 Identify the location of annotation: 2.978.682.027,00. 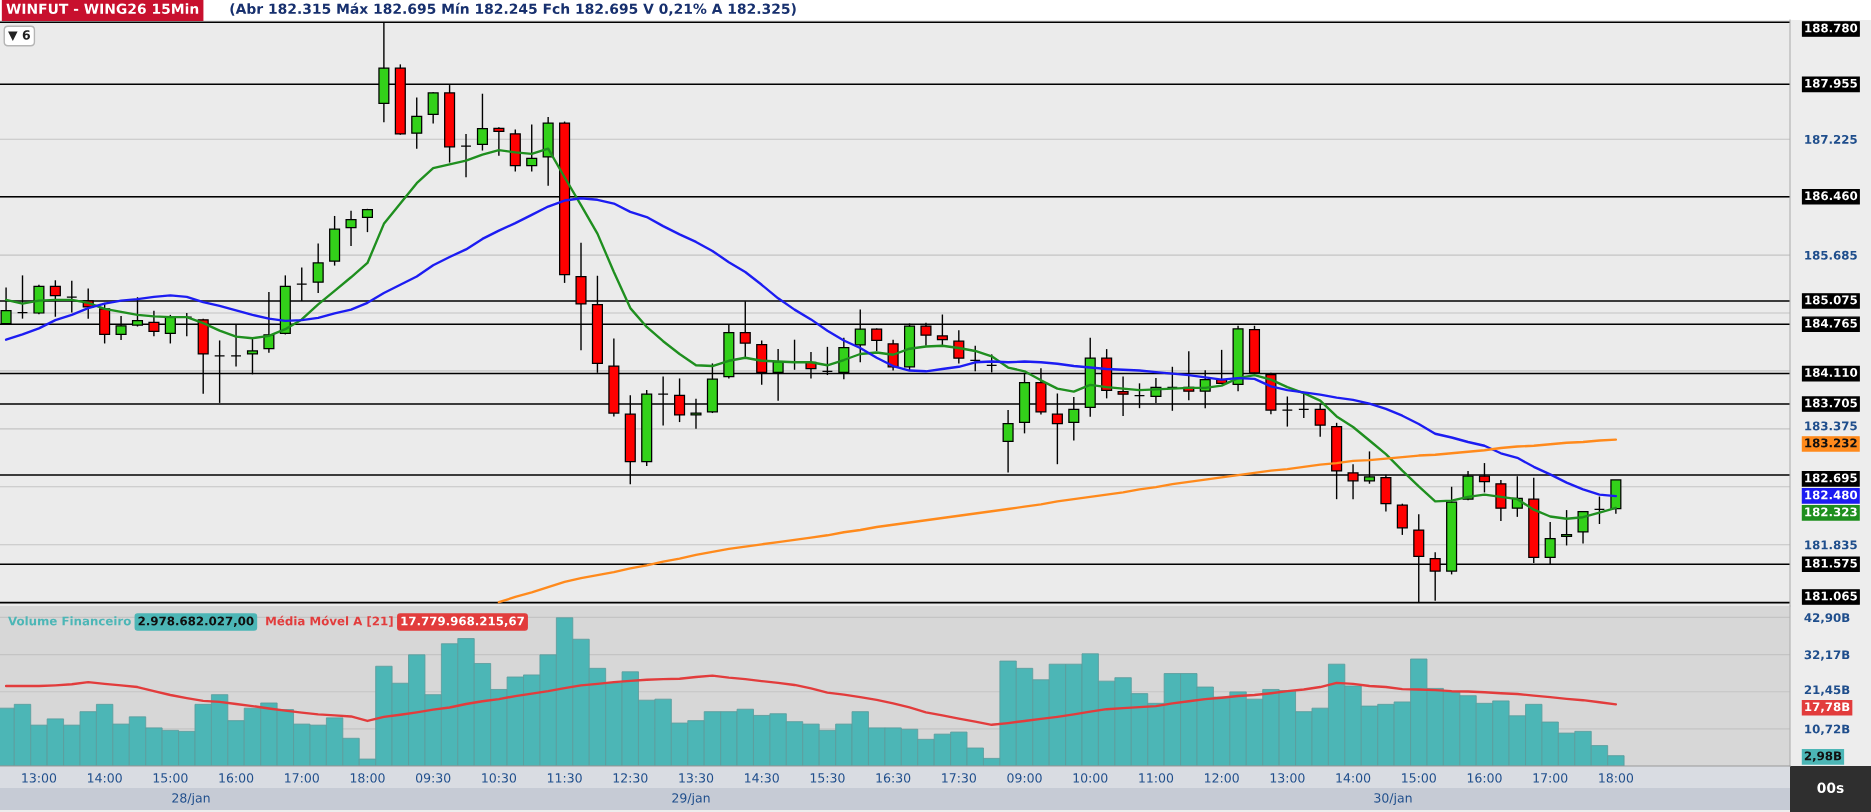
(196, 621).